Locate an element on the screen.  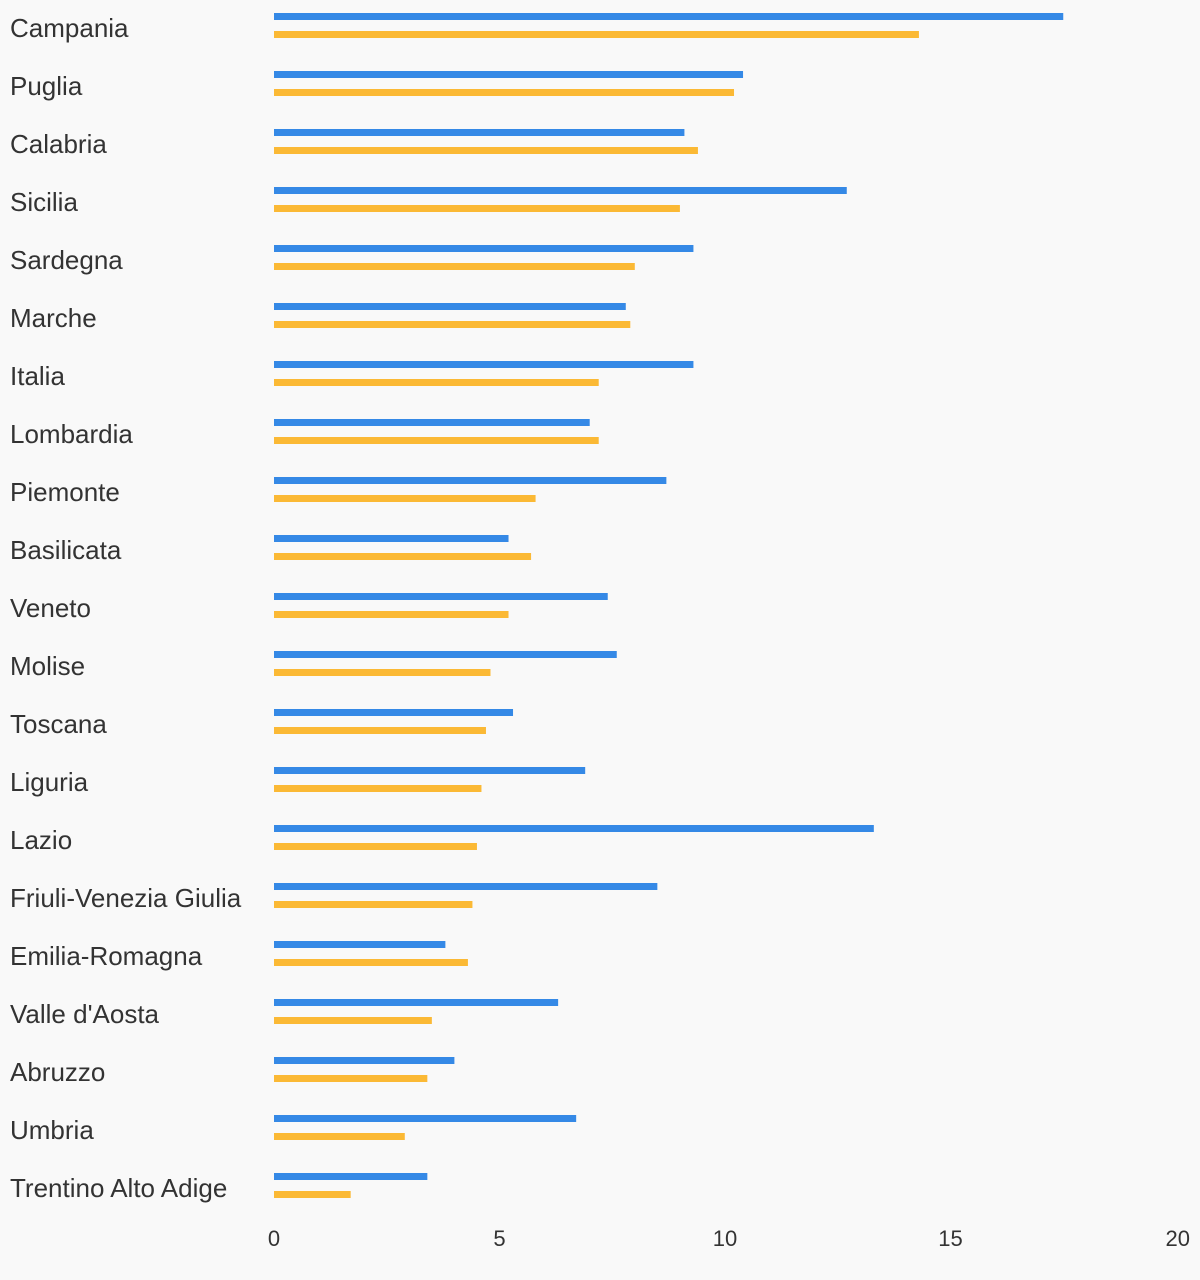
category-label: Lazio is located at coordinates (41, 840).